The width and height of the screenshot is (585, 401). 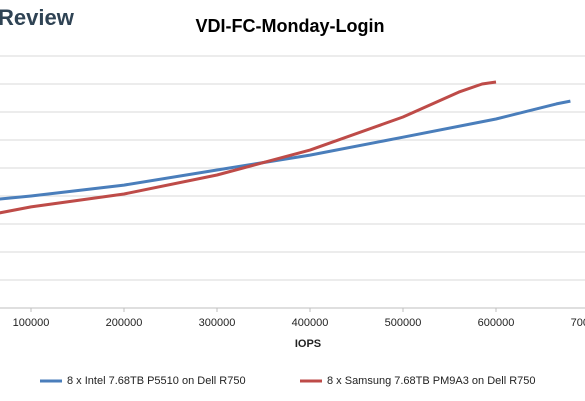 I want to click on x-tick-label: 400000, so click(x=310, y=323).